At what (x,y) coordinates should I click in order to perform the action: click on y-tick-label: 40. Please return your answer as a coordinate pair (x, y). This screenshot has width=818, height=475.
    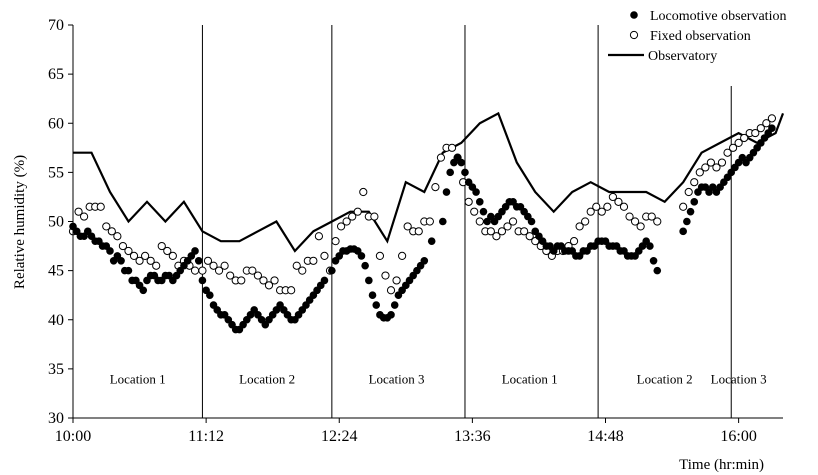
    Looking at the image, I should click on (56, 320).